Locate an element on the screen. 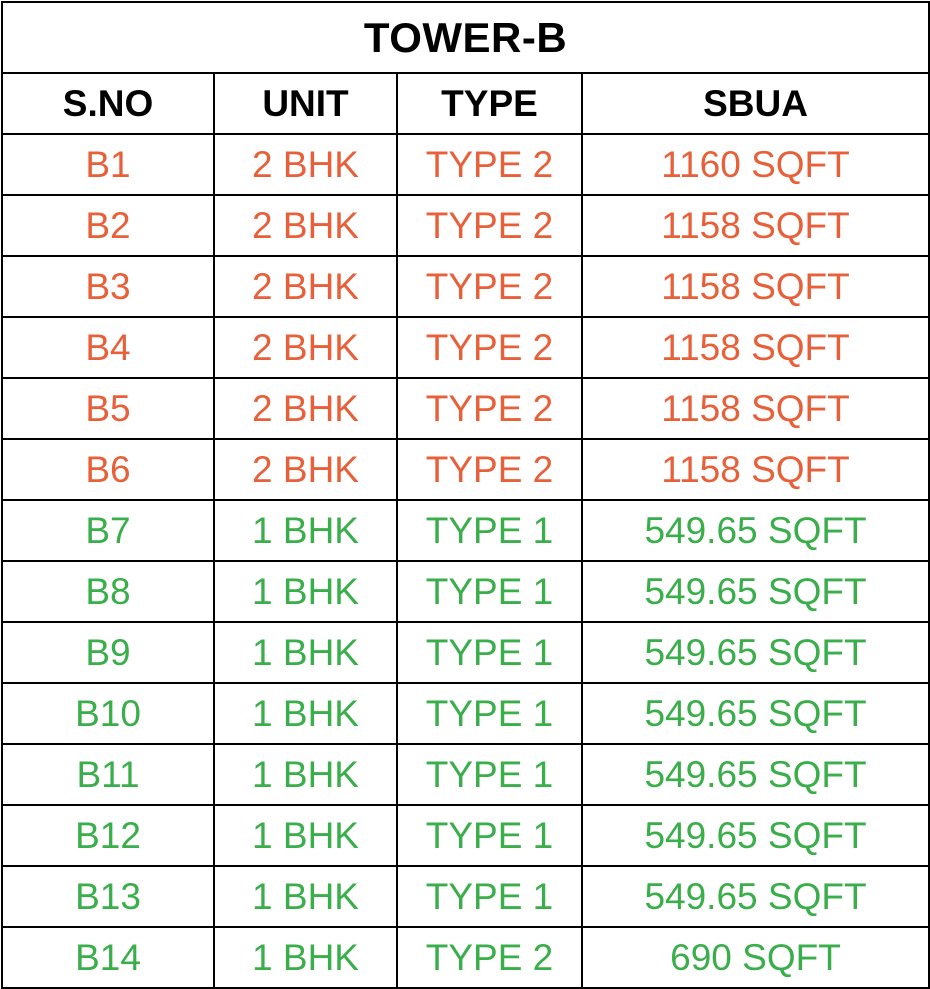 Image resolution: width=930 pixels, height=989 pixels. table-row: B11 1 BHK TYPE 1 549.65 SQFT is located at coordinates (465, 774).